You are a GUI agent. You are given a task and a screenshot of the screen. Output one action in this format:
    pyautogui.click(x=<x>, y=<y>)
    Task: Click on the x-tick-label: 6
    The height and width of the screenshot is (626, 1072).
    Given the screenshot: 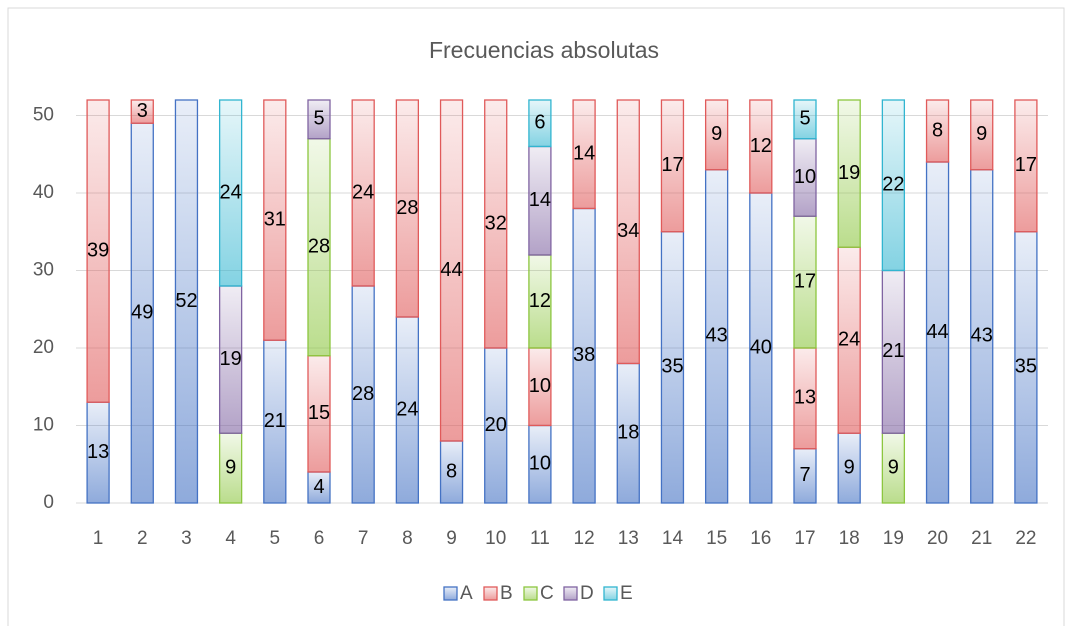 What is the action you would take?
    pyautogui.click(x=319, y=538)
    